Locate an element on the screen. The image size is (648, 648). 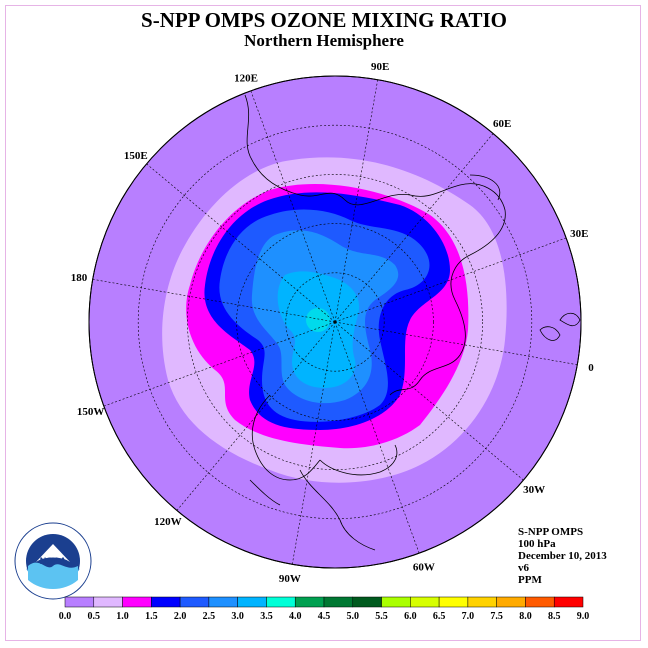
longitude-label: 90E is located at coordinates (380, 67).